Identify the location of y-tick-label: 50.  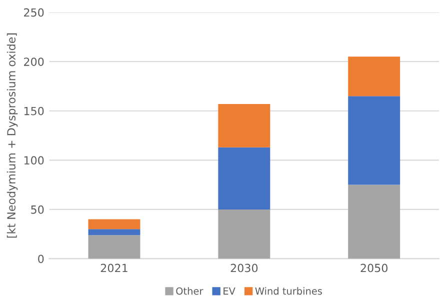
(37, 209).